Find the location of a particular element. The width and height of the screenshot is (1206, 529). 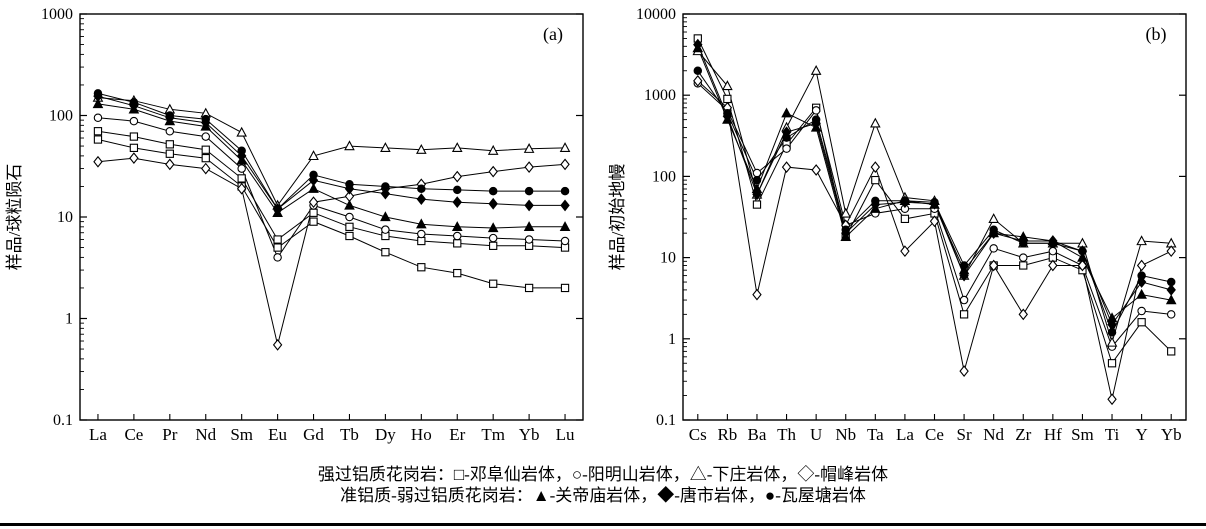

y-tick-label: 0.1 is located at coordinates (666, 420).